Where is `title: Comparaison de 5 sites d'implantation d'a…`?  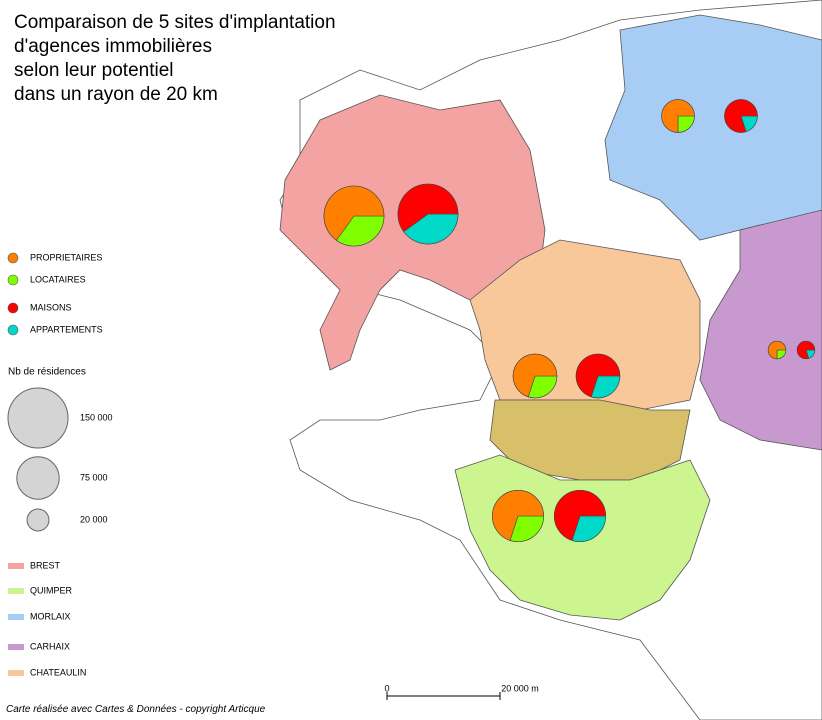 title: Comparaison de 5 sites d'implantation d'a… is located at coordinates (175, 58).